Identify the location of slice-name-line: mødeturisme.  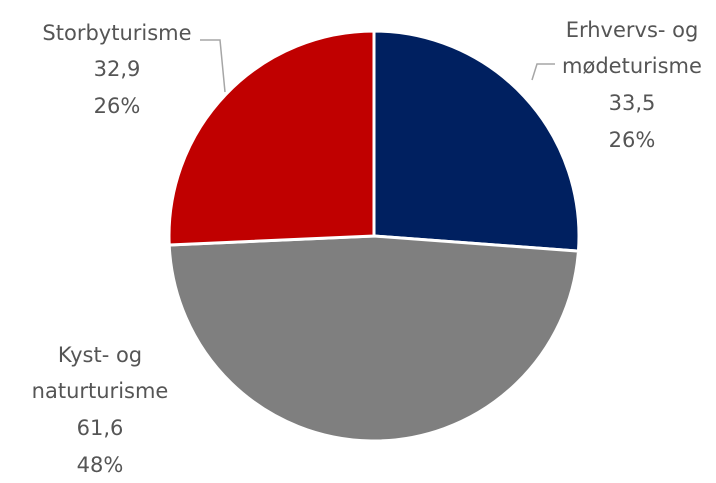
(632, 66).